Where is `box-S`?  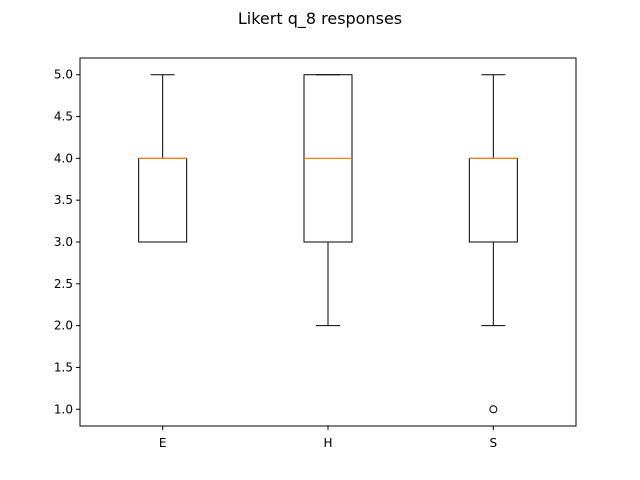 box-S is located at coordinates (493, 244).